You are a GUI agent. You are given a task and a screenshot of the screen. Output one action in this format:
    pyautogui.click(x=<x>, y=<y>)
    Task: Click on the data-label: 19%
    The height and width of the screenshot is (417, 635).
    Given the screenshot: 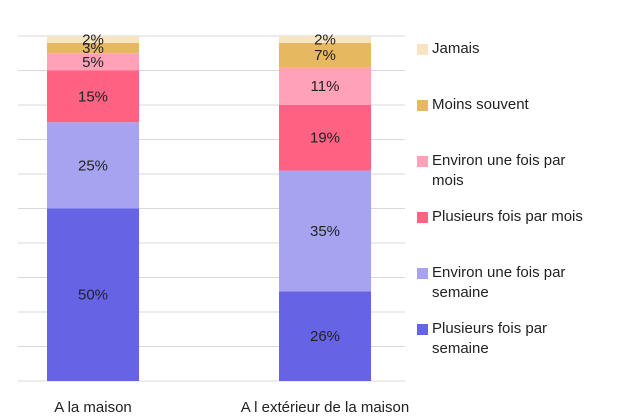 What is the action you would take?
    pyautogui.click(x=325, y=138)
    